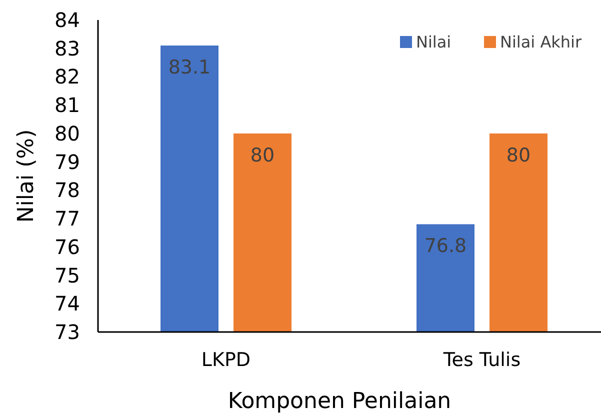 This screenshot has height=416, width=601. I want to click on x-axis-title: Komponen Penilaian, so click(340, 401).